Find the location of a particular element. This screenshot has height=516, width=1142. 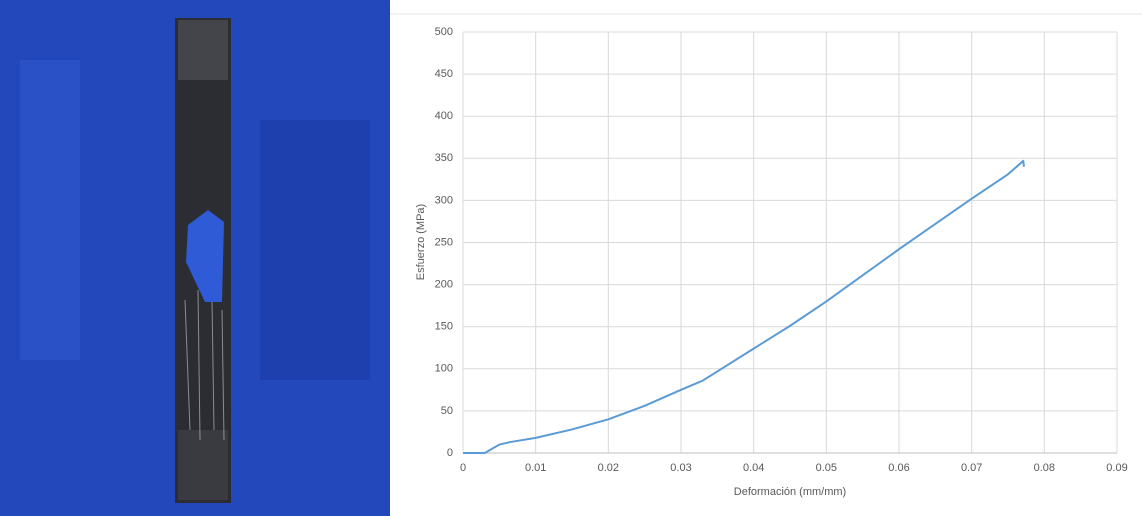

x-tick-label: 0.02 is located at coordinates (608, 468).